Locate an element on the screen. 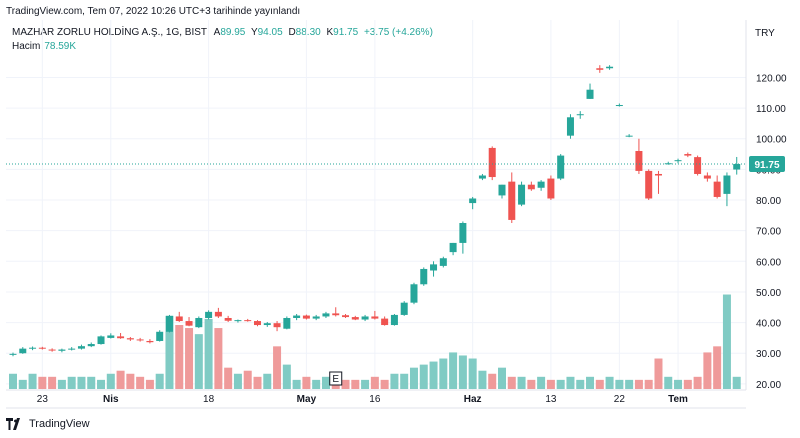 This screenshot has height=438, width=800. tradingview-logo-icon is located at coordinates (13, 424).